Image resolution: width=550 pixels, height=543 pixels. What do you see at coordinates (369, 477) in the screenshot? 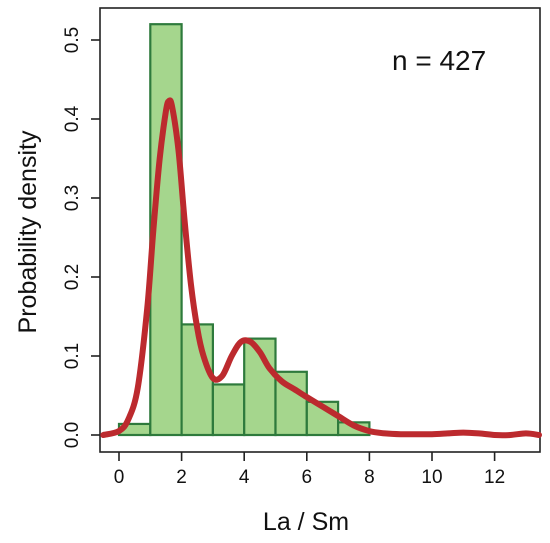
I see `x-tick-label: 8` at bounding box center [369, 477].